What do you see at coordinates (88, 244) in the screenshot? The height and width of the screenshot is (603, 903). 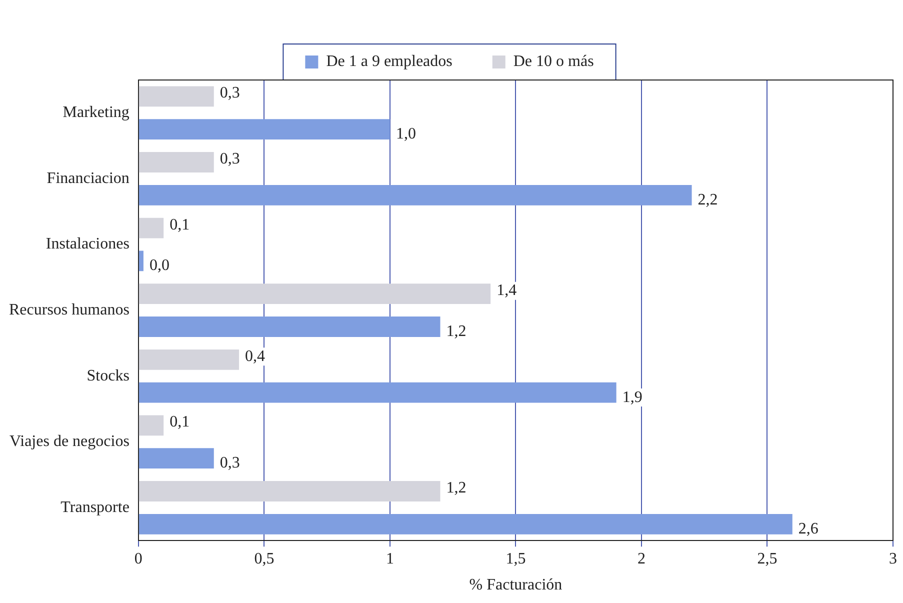 I see `y-tick-label: Instalaciones` at bounding box center [88, 244].